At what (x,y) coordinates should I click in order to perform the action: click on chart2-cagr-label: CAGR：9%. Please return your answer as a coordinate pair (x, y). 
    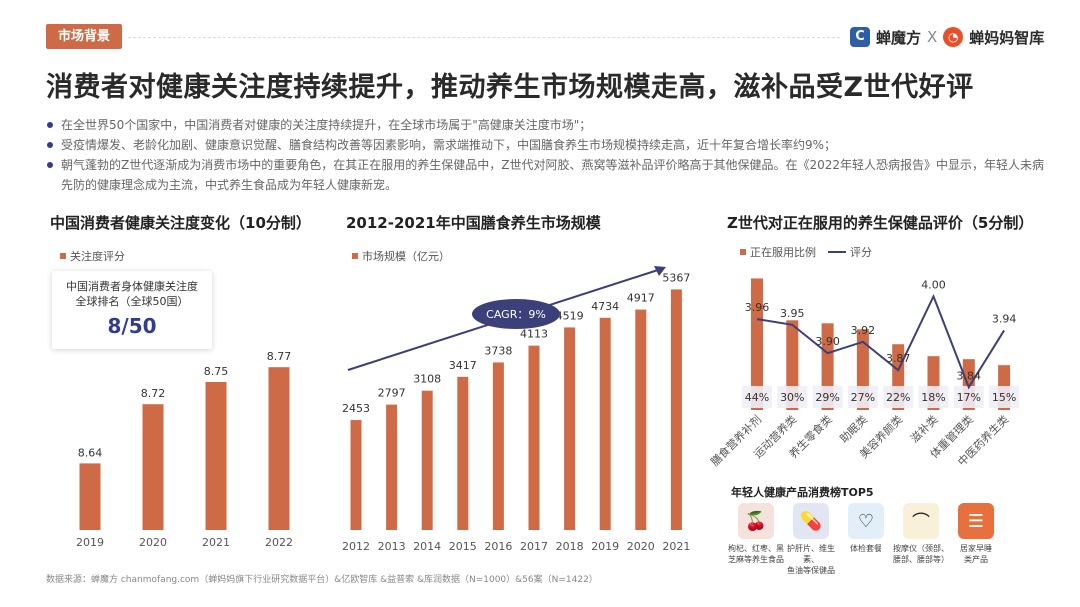
    Looking at the image, I should click on (516, 314).